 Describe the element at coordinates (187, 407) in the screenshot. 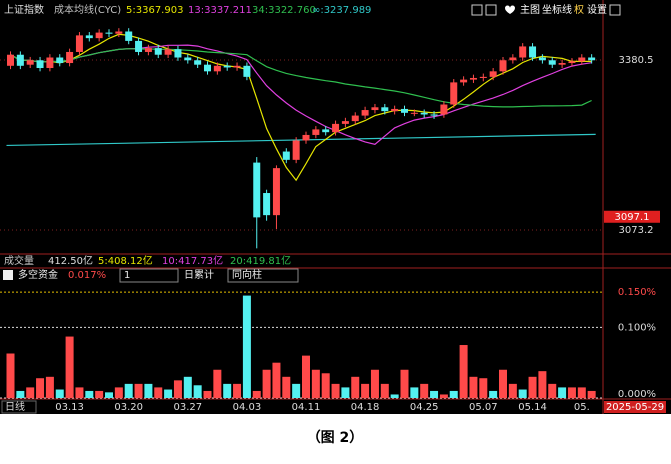

I see `x-tick-label: 03.27` at that location.